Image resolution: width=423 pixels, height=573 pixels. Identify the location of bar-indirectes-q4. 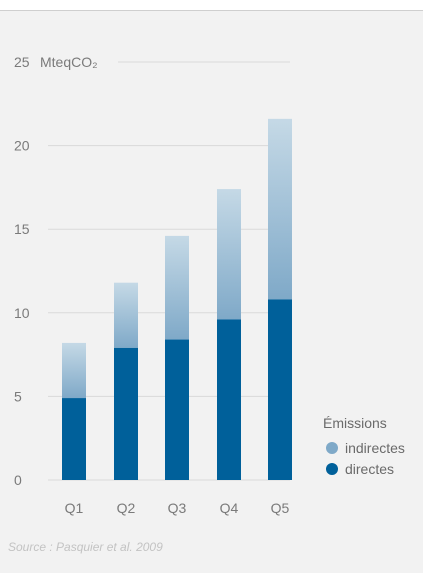
(229, 254).